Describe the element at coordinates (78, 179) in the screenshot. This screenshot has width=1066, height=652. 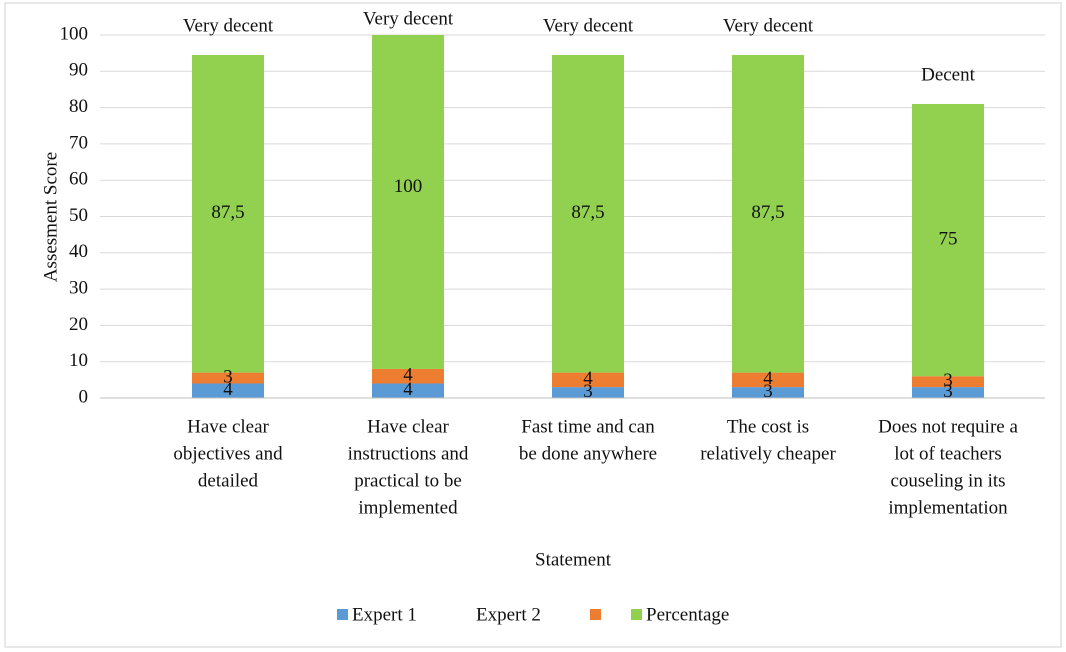
I see `y-tick-label: 60` at that location.